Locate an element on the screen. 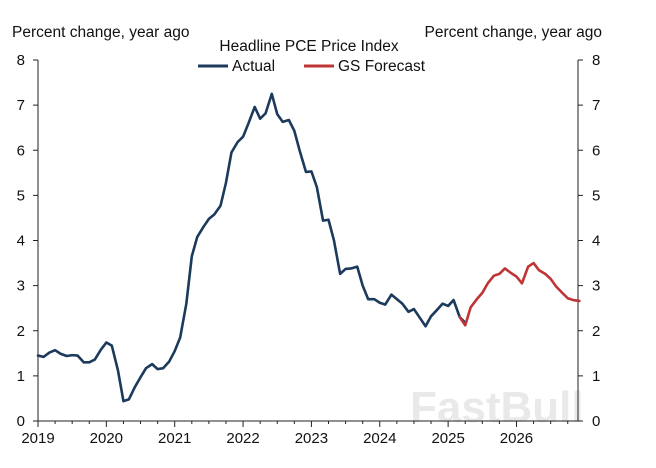 The height and width of the screenshot is (468, 656). right-axis-title: Percent change, year ago is located at coordinates (513, 32).